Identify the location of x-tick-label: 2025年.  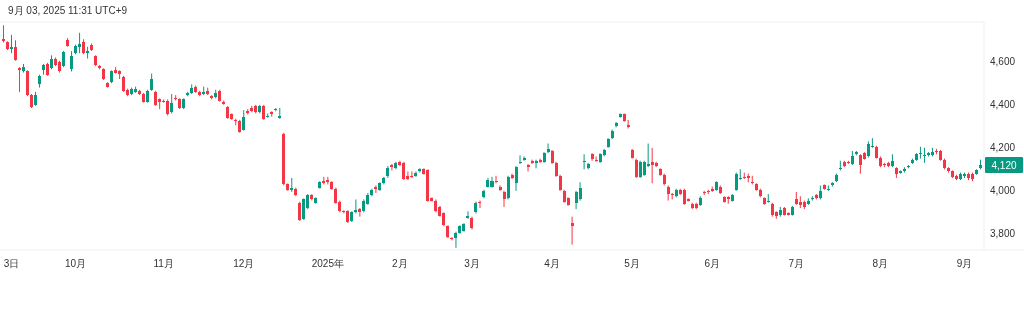
(327, 263).